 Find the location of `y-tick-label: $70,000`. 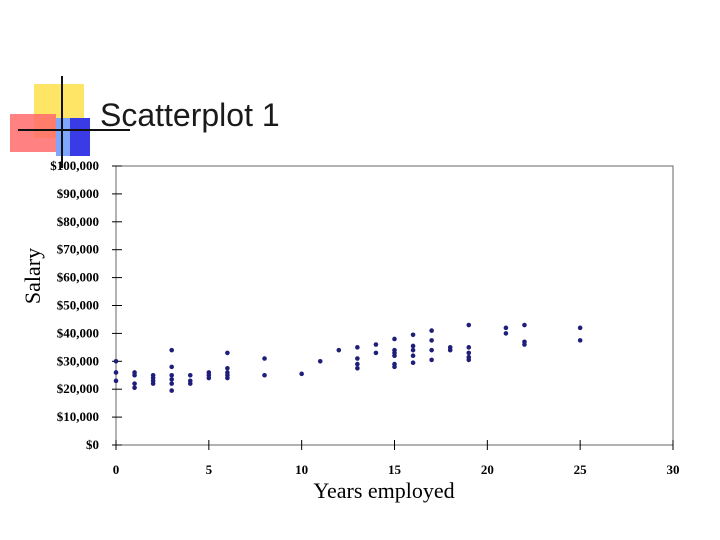

y-tick-label: $70,000 is located at coordinates (78, 249).